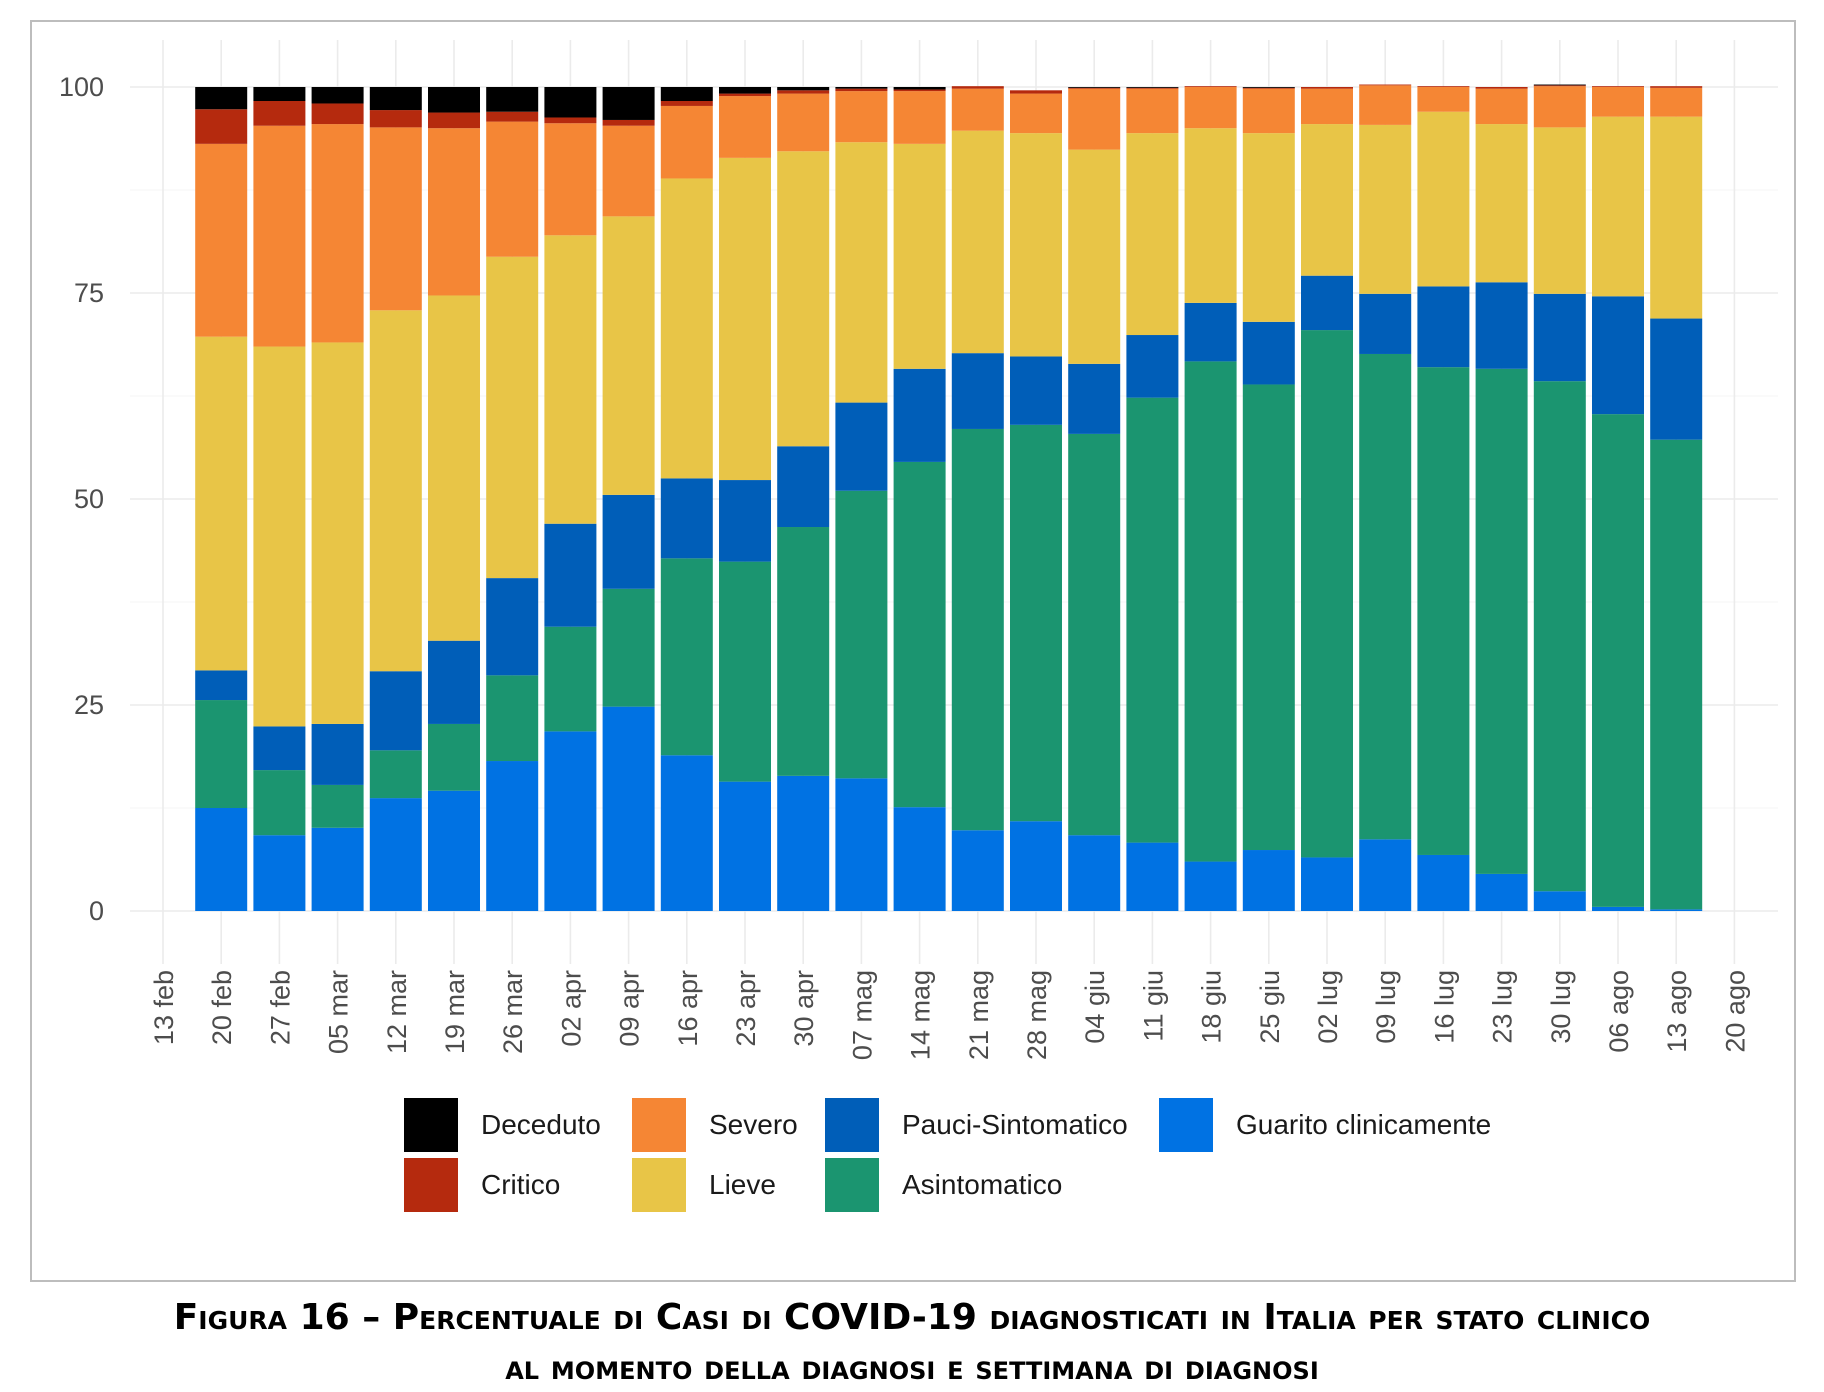 Image resolution: width=1824 pixels, height=1392 pixels. Describe the element at coordinates (1561, 1007) in the screenshot. I see `x-tick-label: 30 lug` at that location.